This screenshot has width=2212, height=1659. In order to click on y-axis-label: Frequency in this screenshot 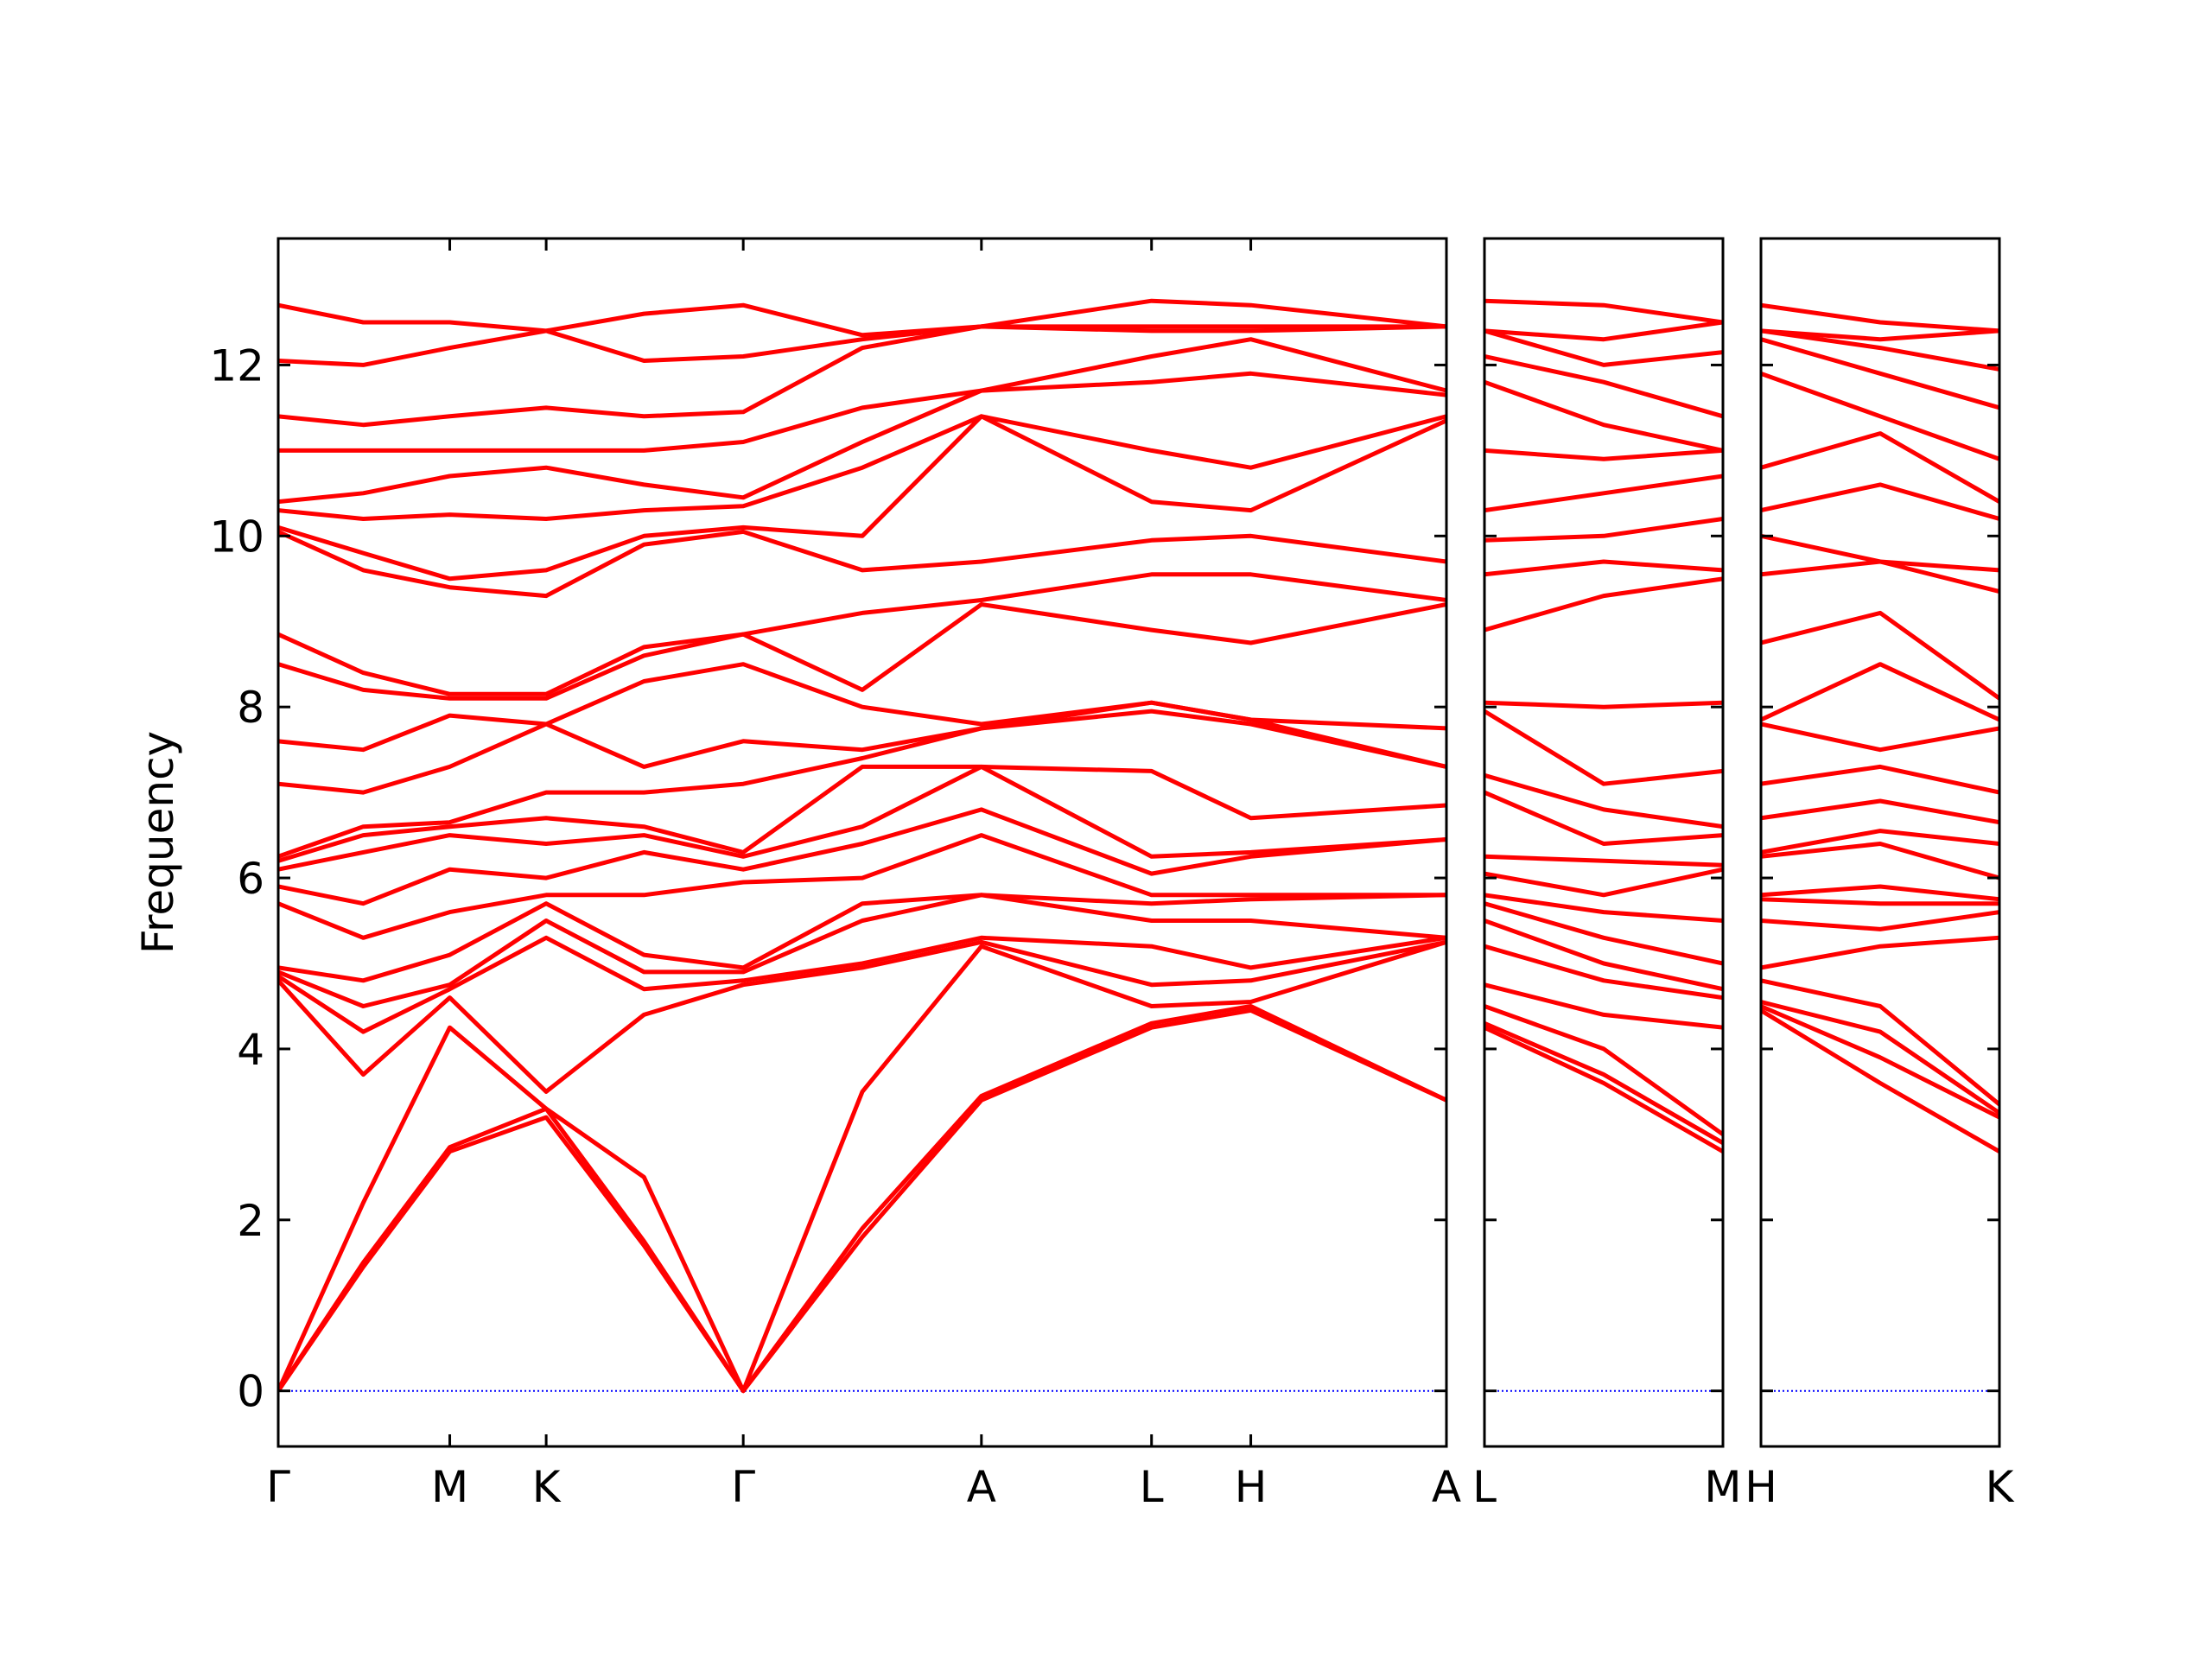, I will do `click(158, 842)`.